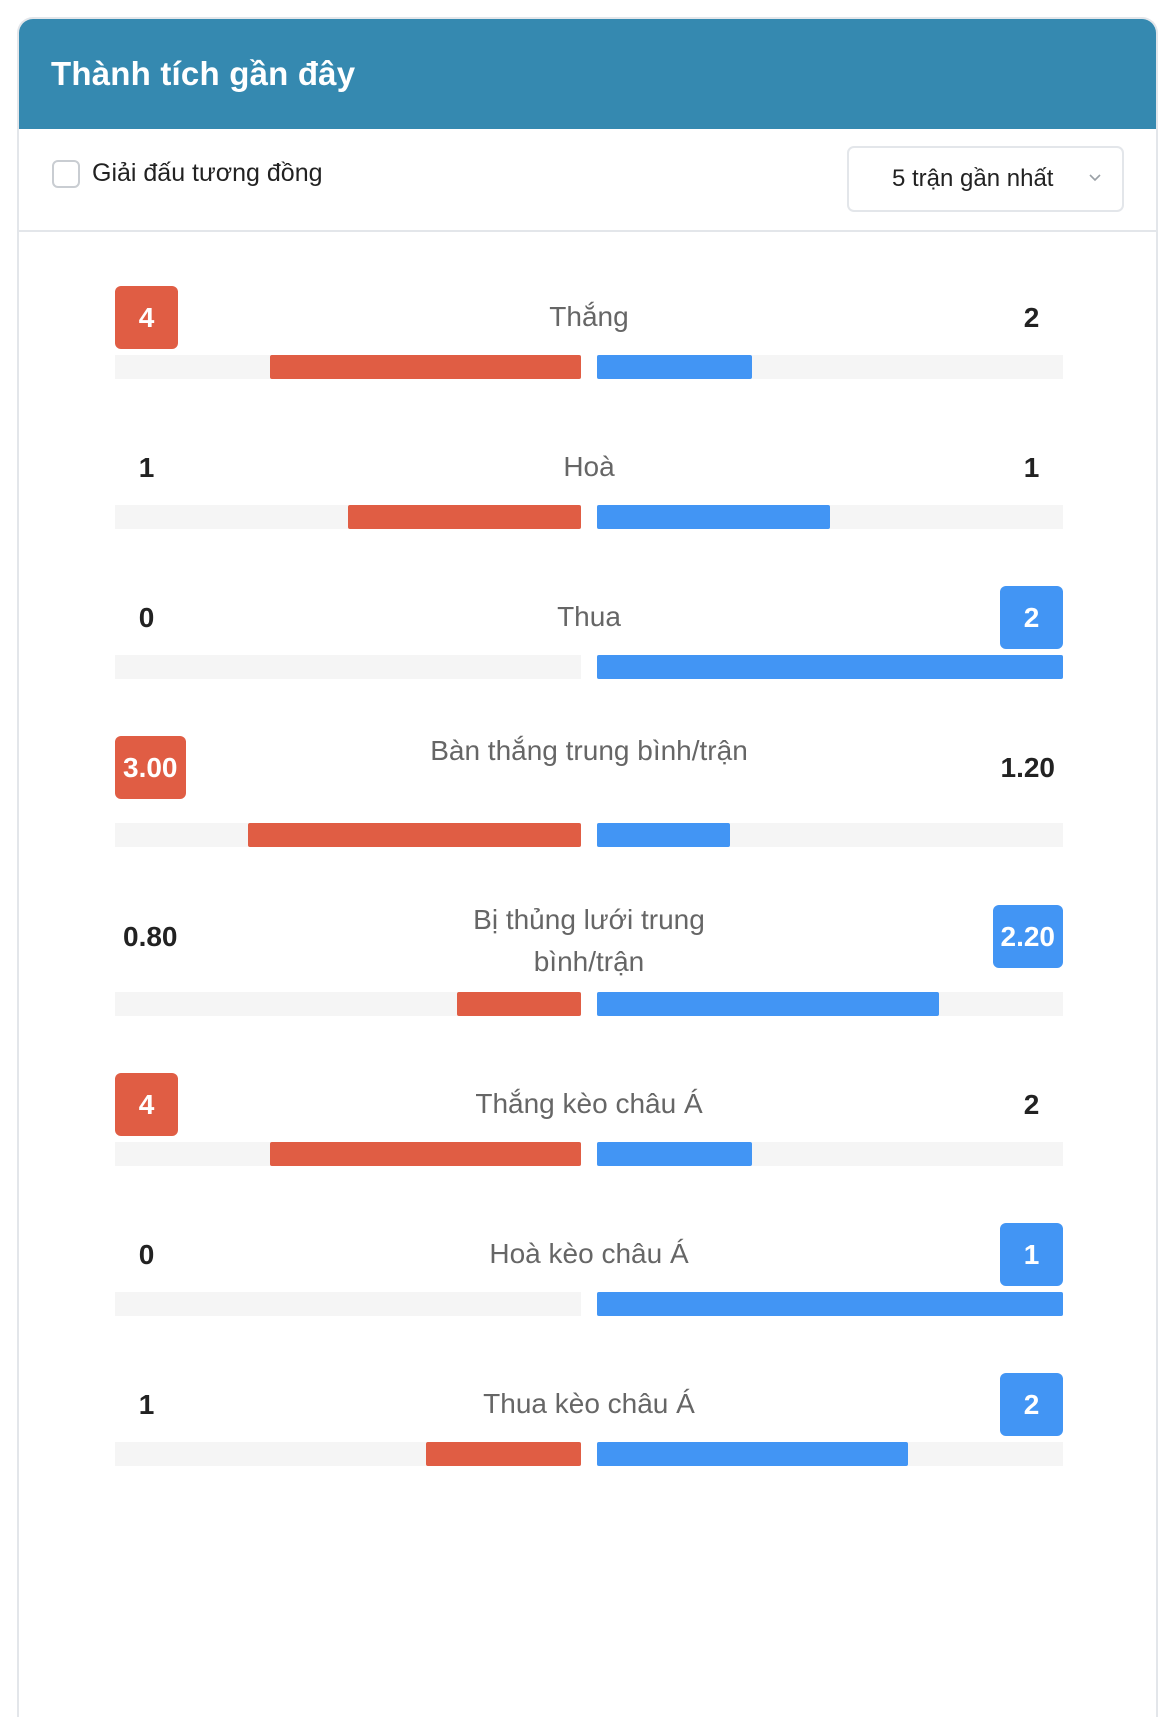 The width and height of the screenshot is (1170, 1717). What do you see at coordinates (66, 173) in the screenshot?
I see `checkbox-box` at bounding box center [66, 173].